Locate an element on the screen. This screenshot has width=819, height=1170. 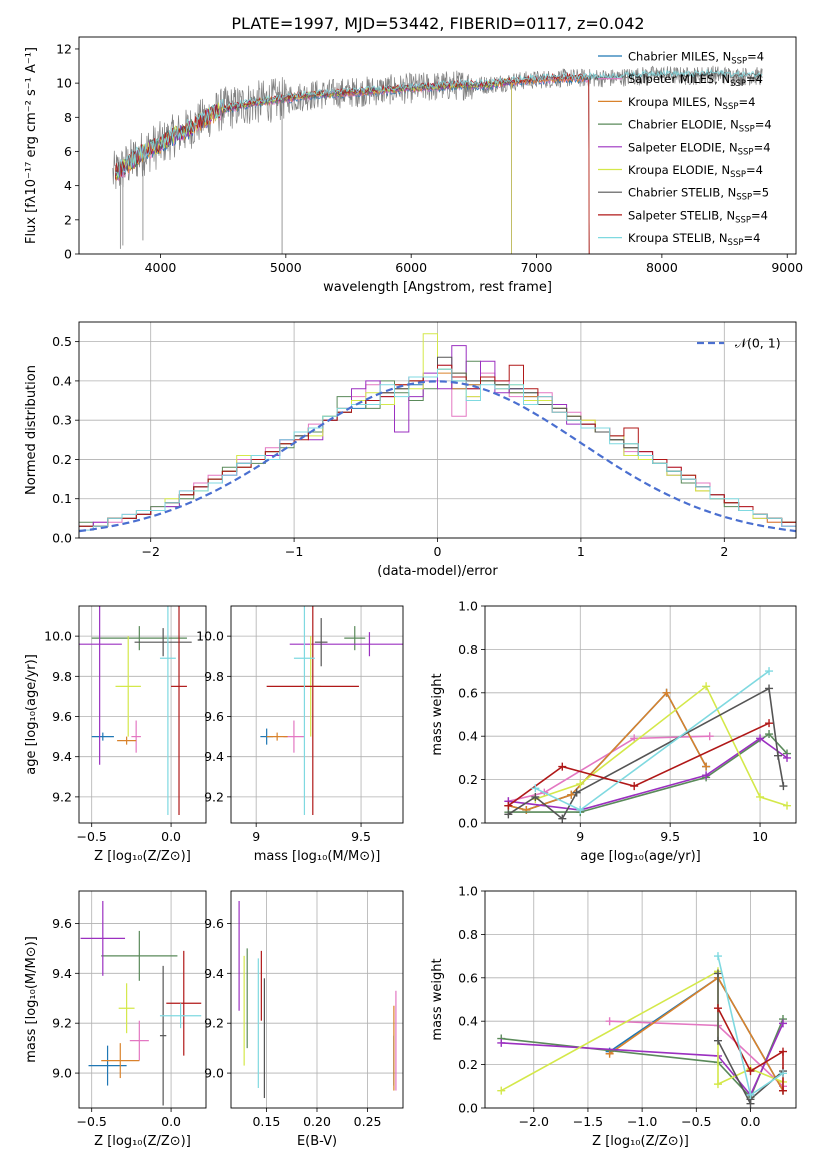
x-tick-label: 9 is located at coordinates (580, 836).